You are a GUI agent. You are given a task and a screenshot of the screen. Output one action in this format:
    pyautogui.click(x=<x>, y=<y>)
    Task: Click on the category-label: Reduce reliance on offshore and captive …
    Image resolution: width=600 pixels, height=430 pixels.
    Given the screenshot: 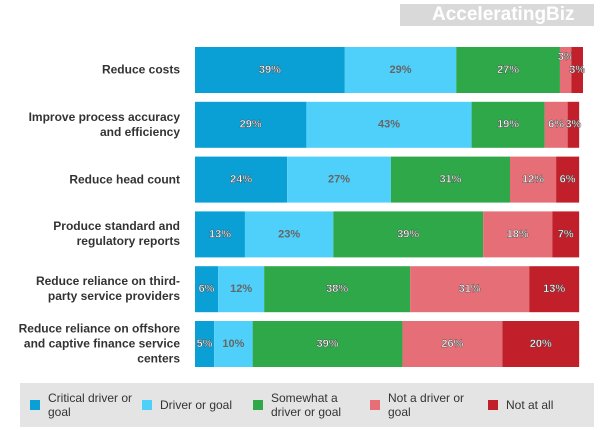 What is the action you would take?
    pyautogui.click(x=99, y=343)
    